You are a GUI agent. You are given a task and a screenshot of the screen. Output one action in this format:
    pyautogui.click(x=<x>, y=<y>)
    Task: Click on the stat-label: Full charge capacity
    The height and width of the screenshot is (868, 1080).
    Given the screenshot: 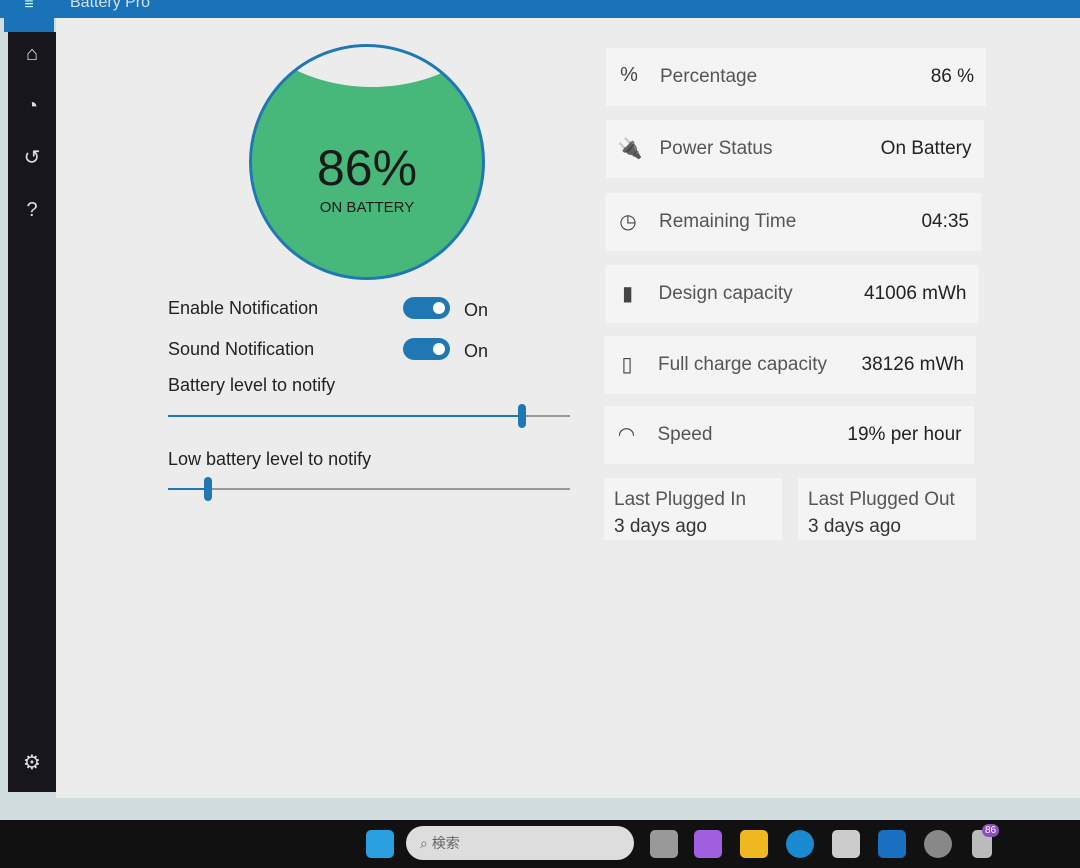 What is the action you would take?
    pyautogui.click(x=742, y=364)
    